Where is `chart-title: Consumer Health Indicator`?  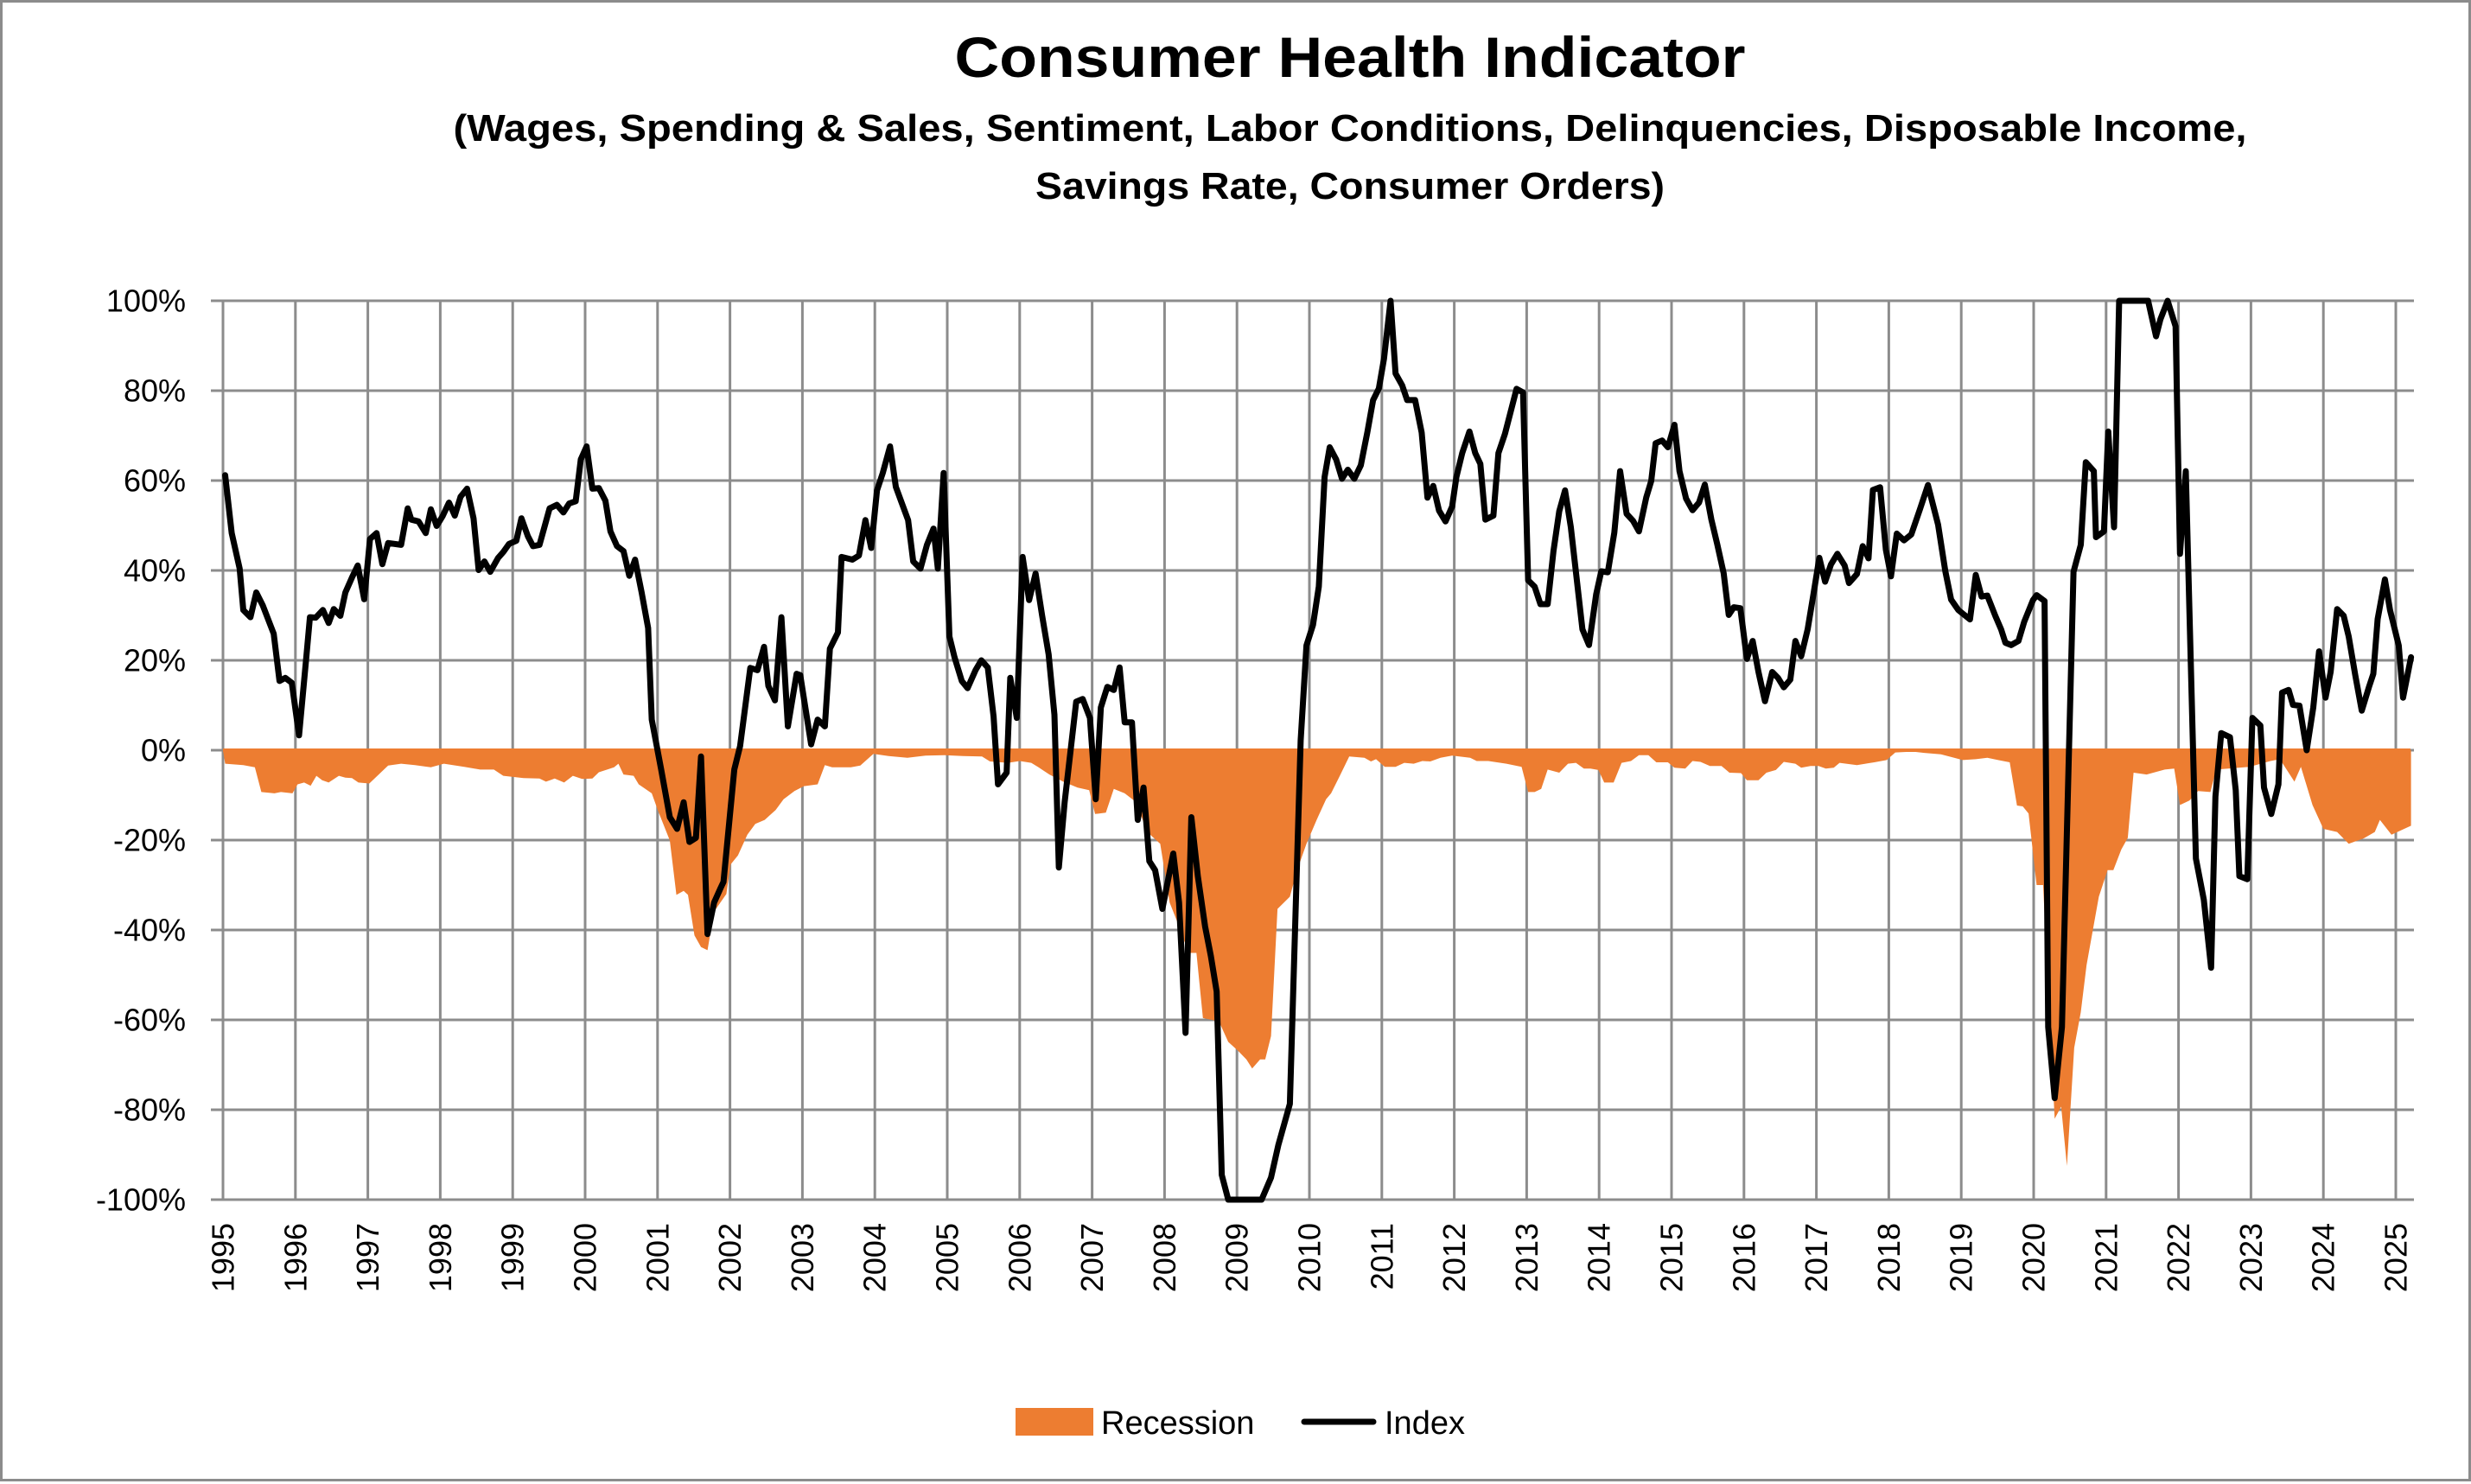 chart-title: Consumer Health Indicator is located at coordinates (1350, 57).